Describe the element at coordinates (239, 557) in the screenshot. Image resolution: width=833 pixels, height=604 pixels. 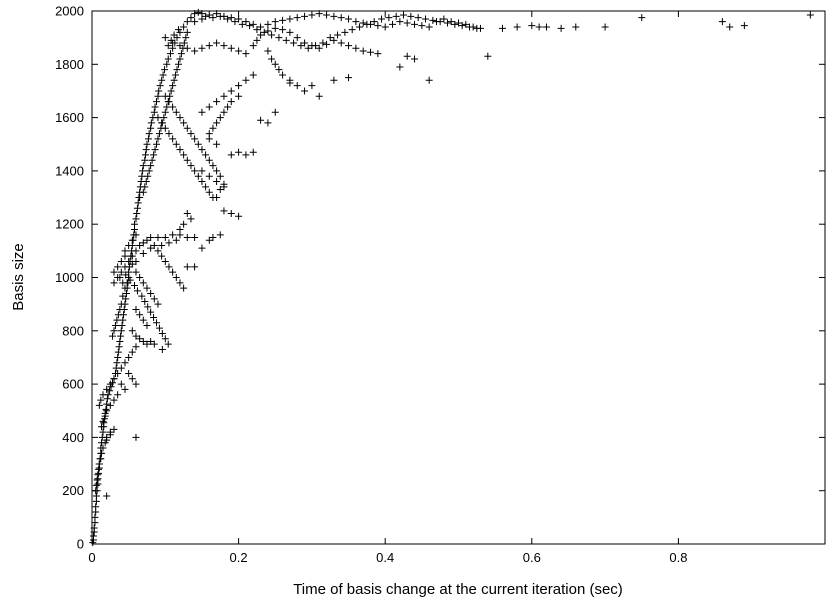
I see `x-tick-label: 0.2` at that location.